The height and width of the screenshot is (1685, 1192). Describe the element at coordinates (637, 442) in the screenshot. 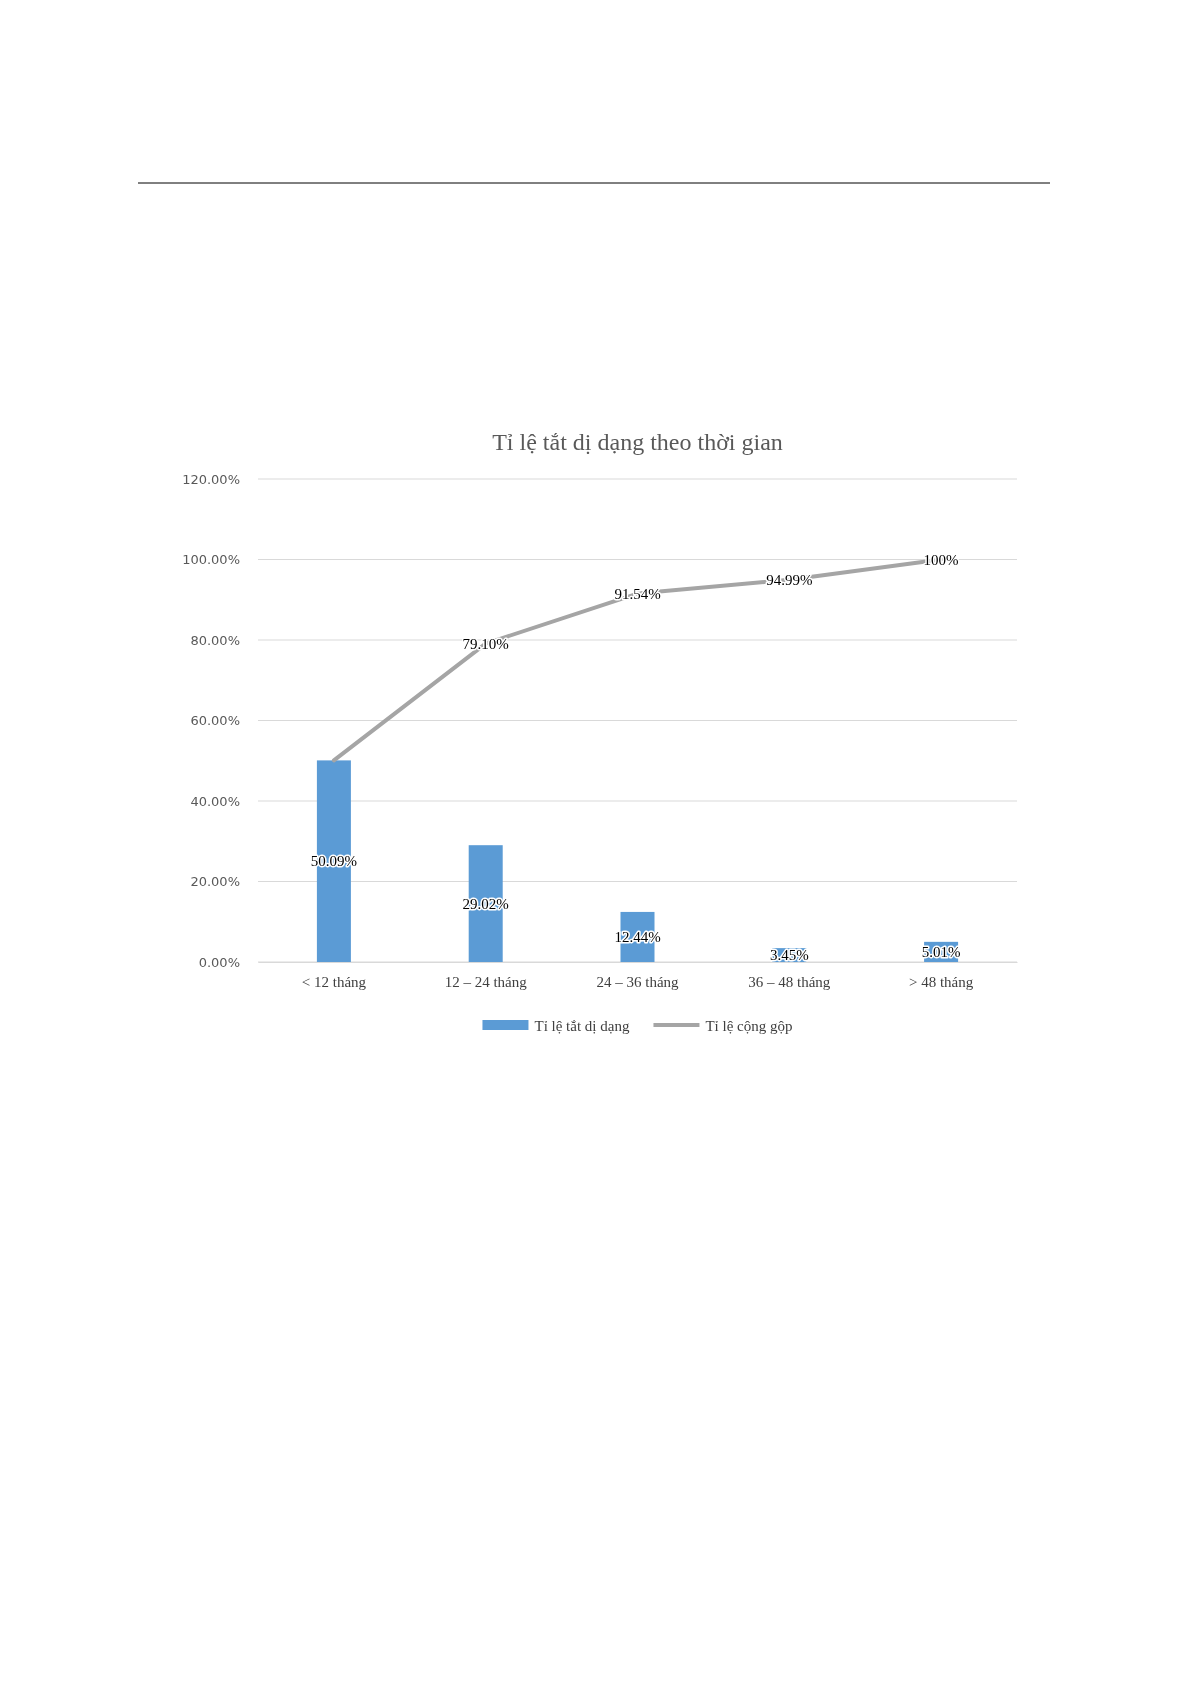

I see `chart-title: Tỉ lệ tắt dị dạng theo thời gian` at that location.